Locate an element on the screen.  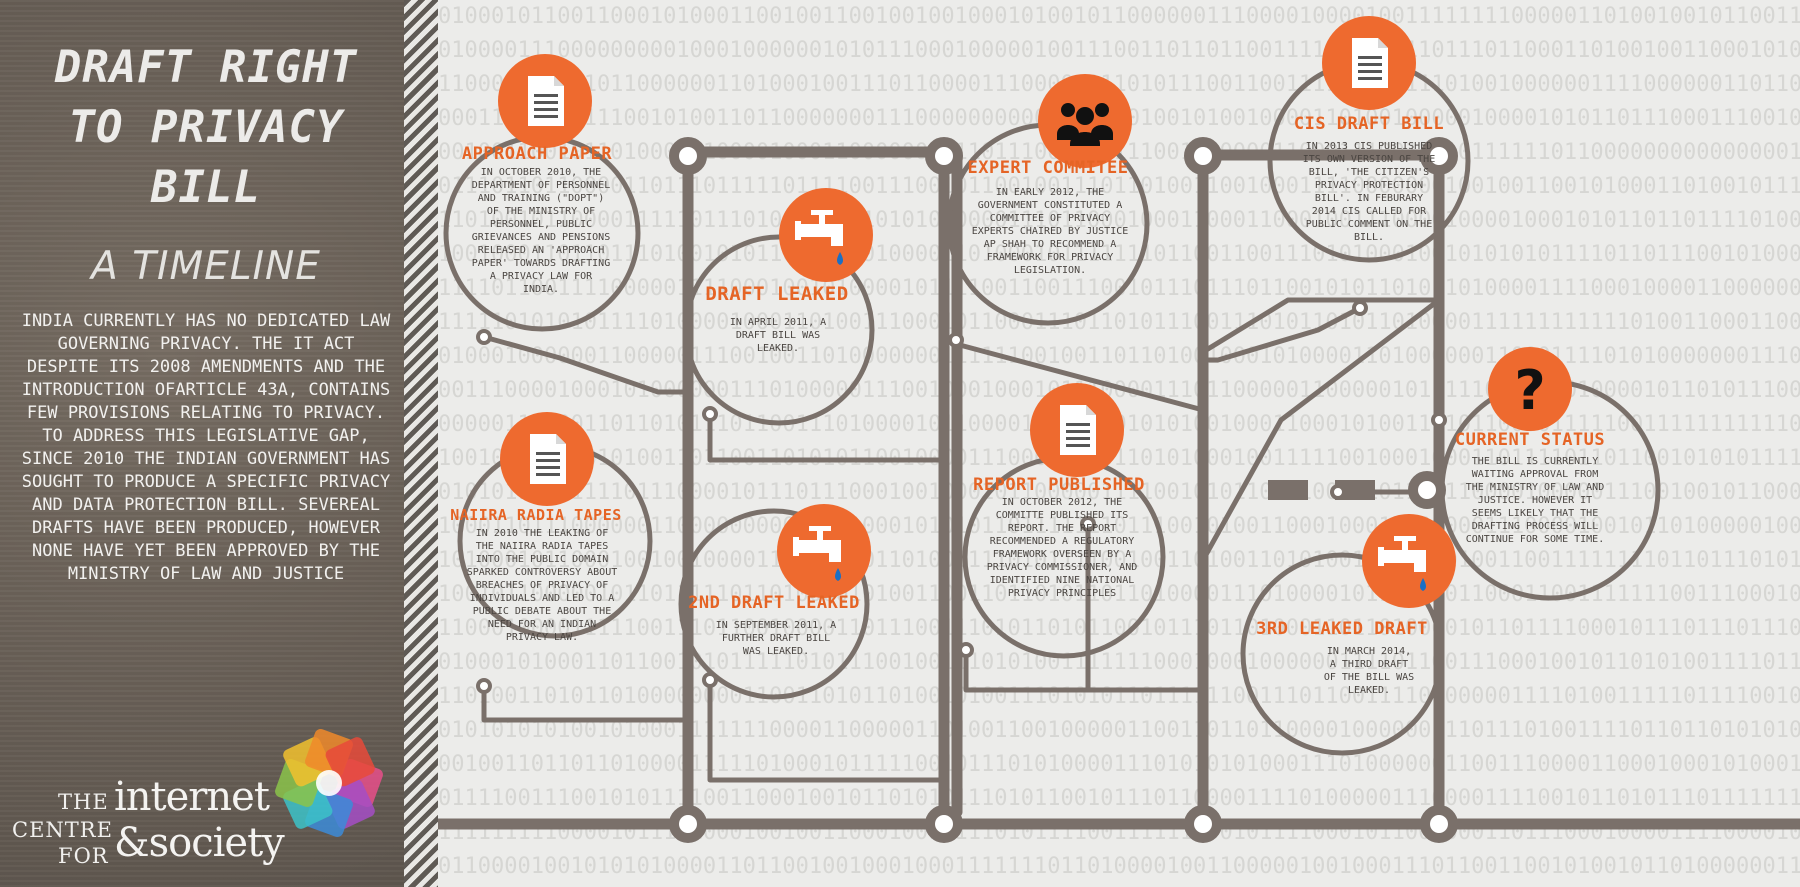
subtitle: A TIMELINE is located at coordinates (206, 266).